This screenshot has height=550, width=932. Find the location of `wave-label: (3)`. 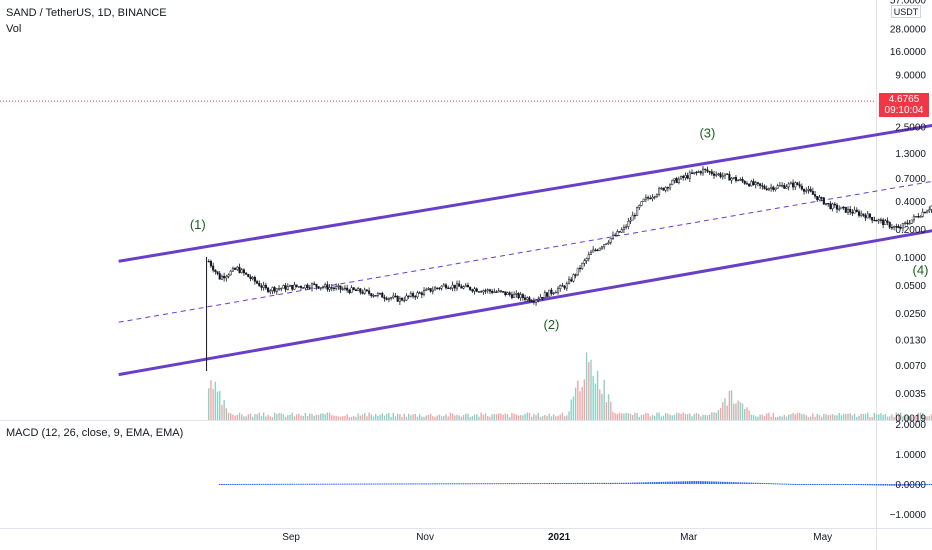

wave-label: (3) is located at coordinates (707, 133).